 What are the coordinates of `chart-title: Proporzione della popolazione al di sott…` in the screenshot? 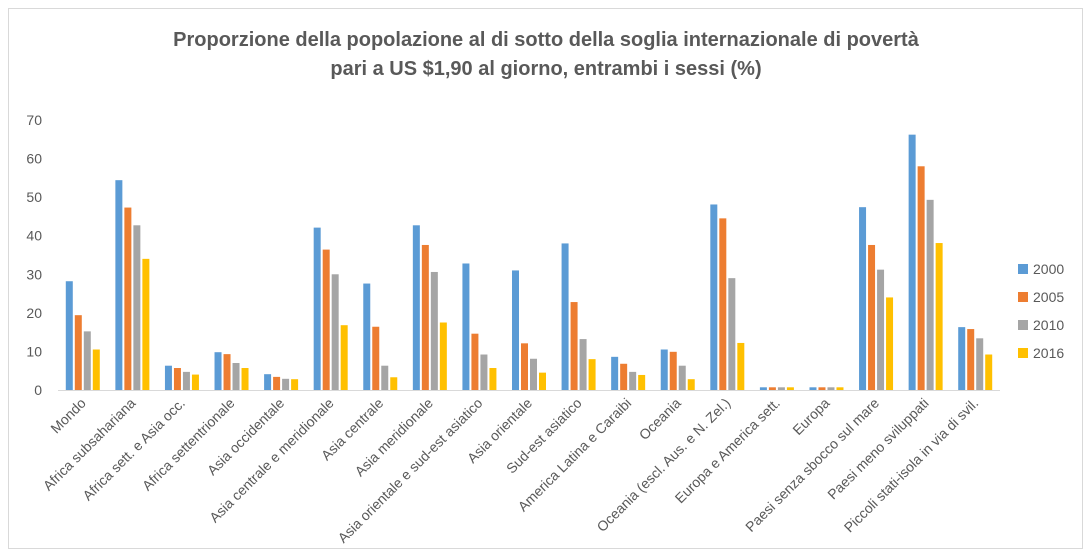 It's located at (546, 55).